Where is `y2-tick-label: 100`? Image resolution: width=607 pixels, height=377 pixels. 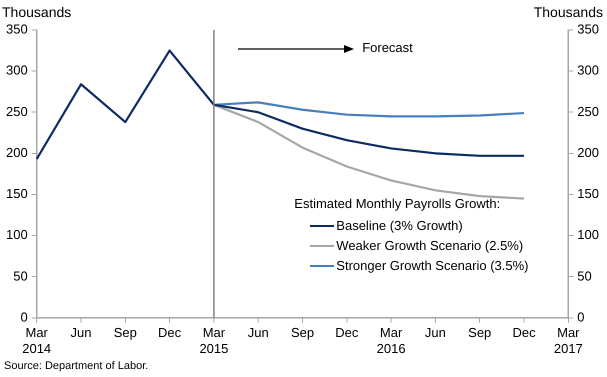
y2-tick-label: 100 is located at coordinates (588, 234).